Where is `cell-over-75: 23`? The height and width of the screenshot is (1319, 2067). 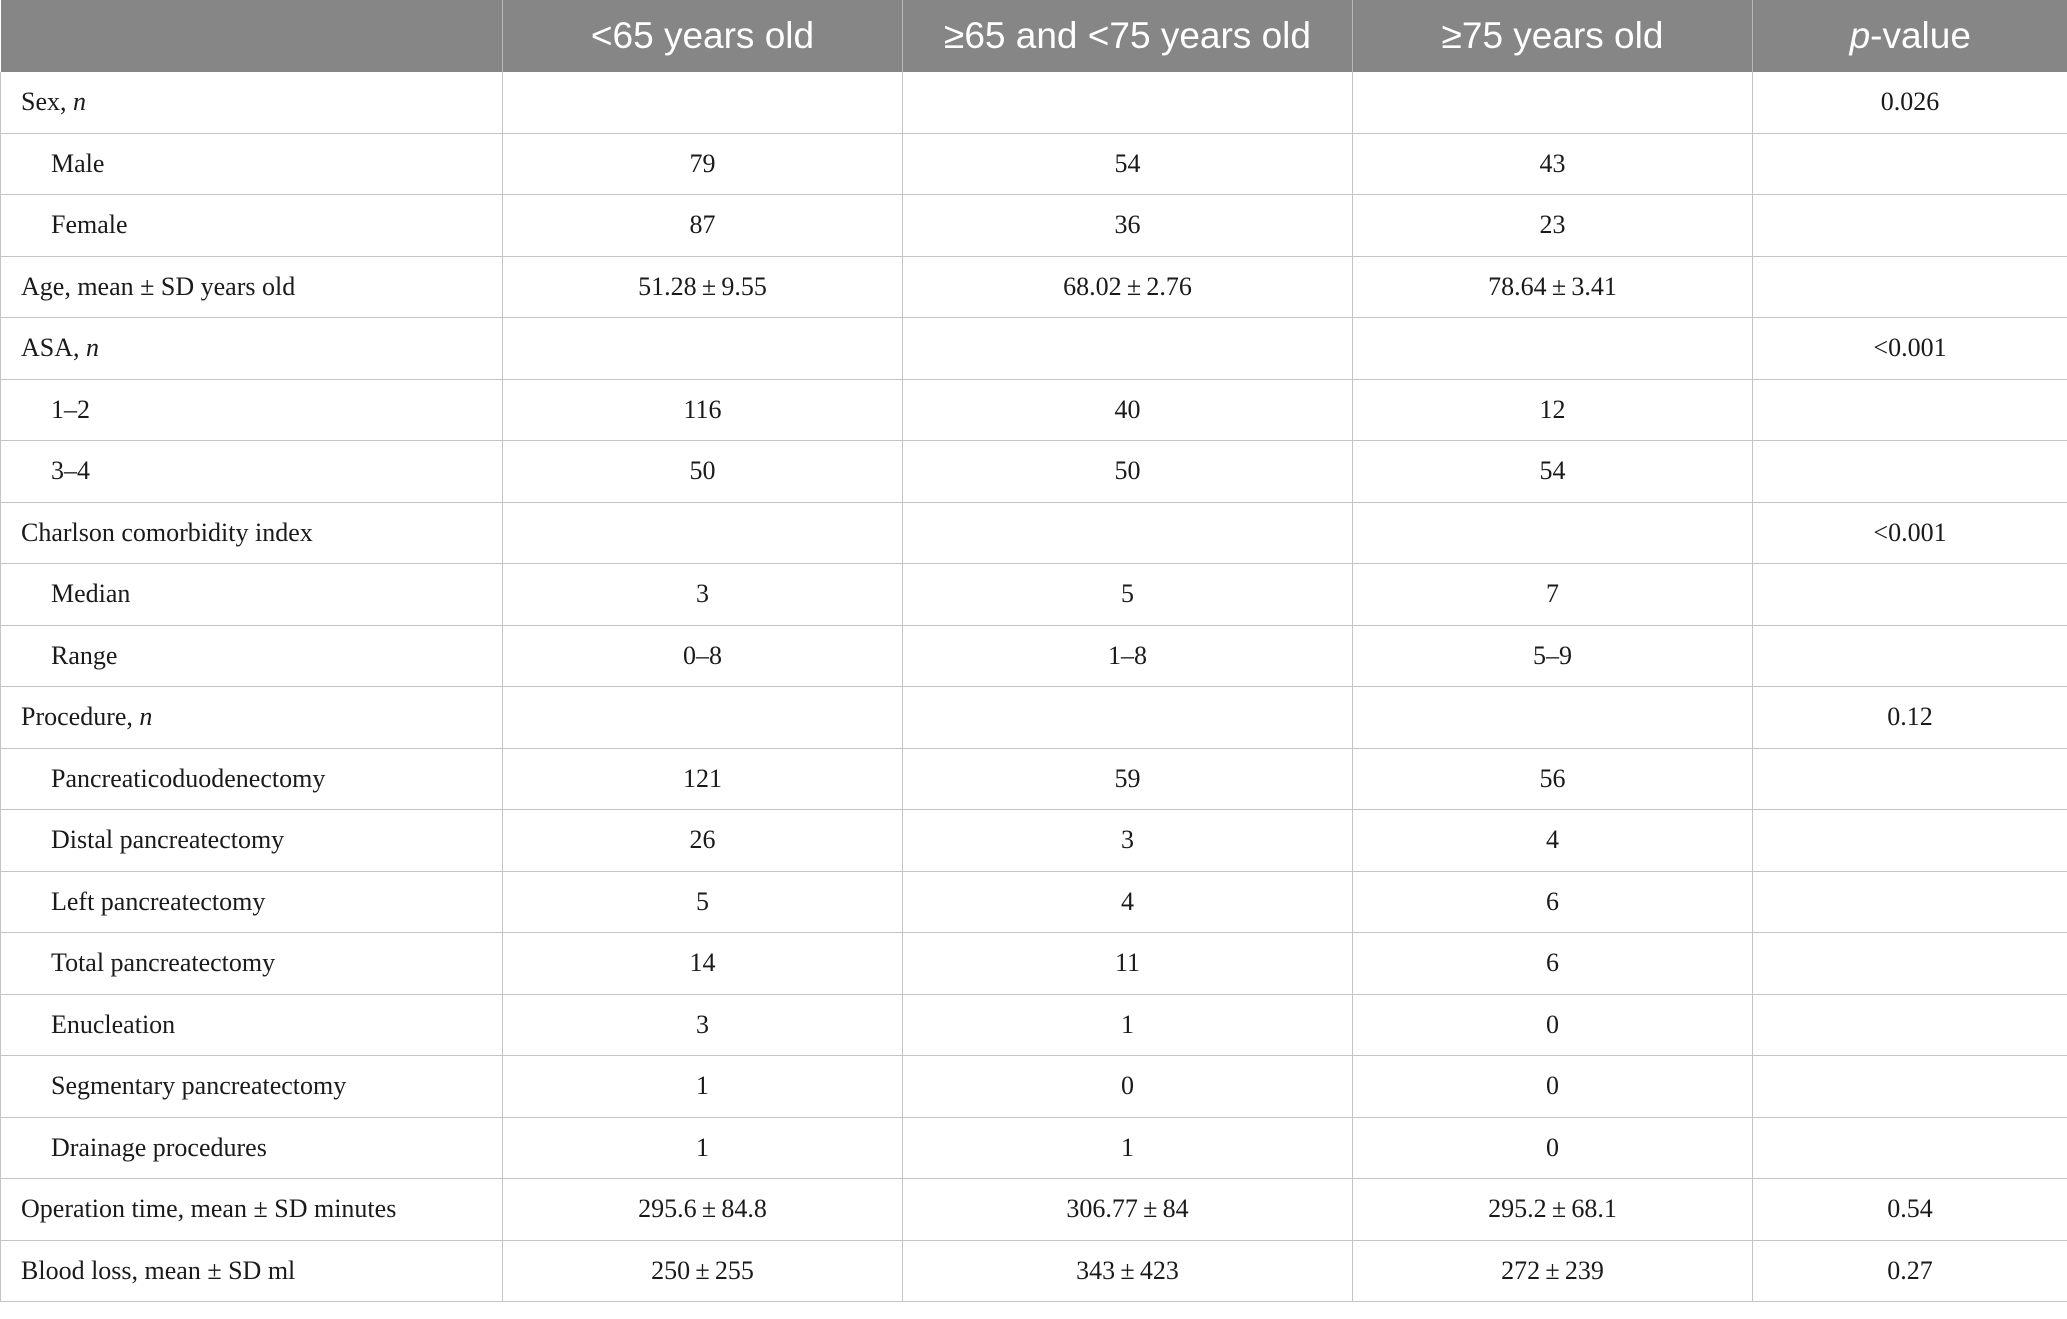
cell-over-75: 23 is located at coordinates (1552, 225).